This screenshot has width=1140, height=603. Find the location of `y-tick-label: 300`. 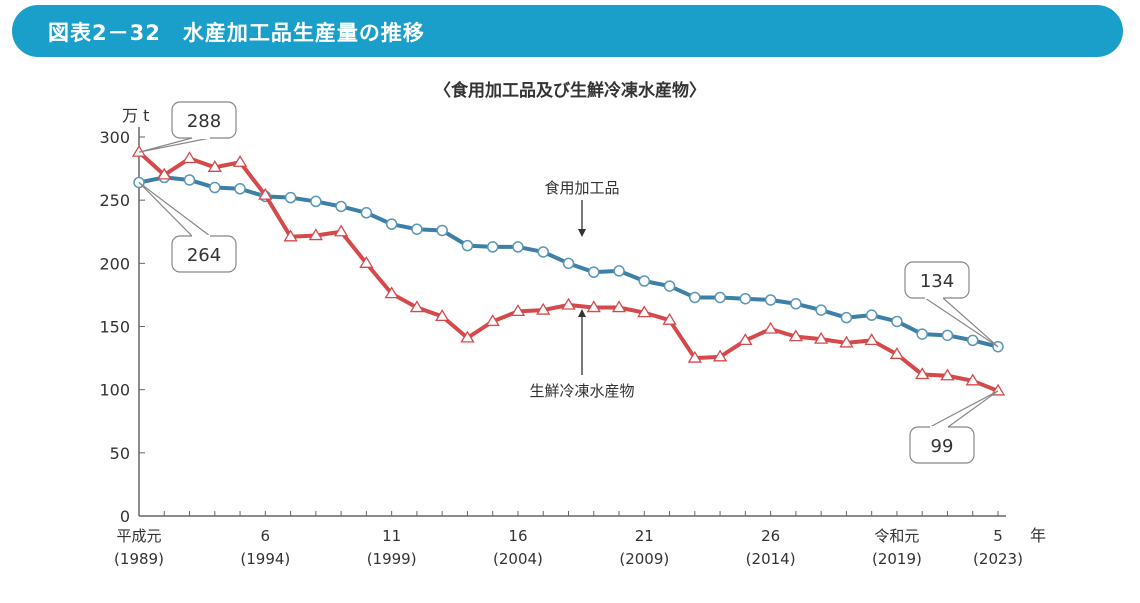

y-tick-label: 300 is located at coordinates (114, 137).